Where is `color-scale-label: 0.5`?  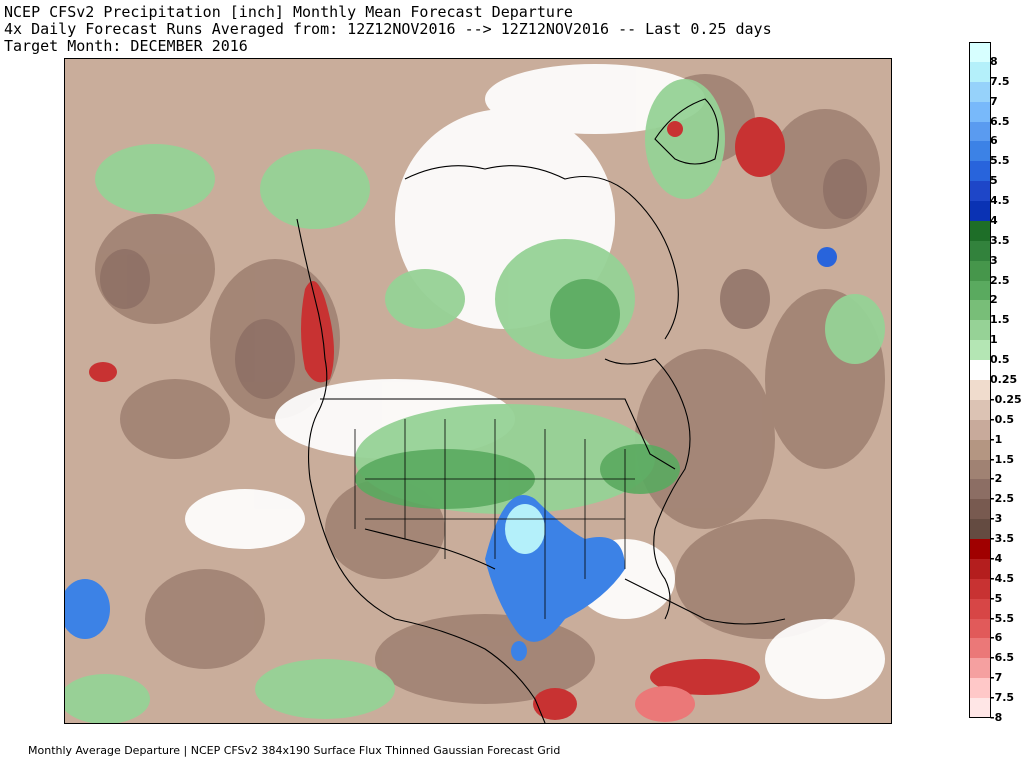
color-scale-label: 0.5 is located at coordinates (1000, 360).